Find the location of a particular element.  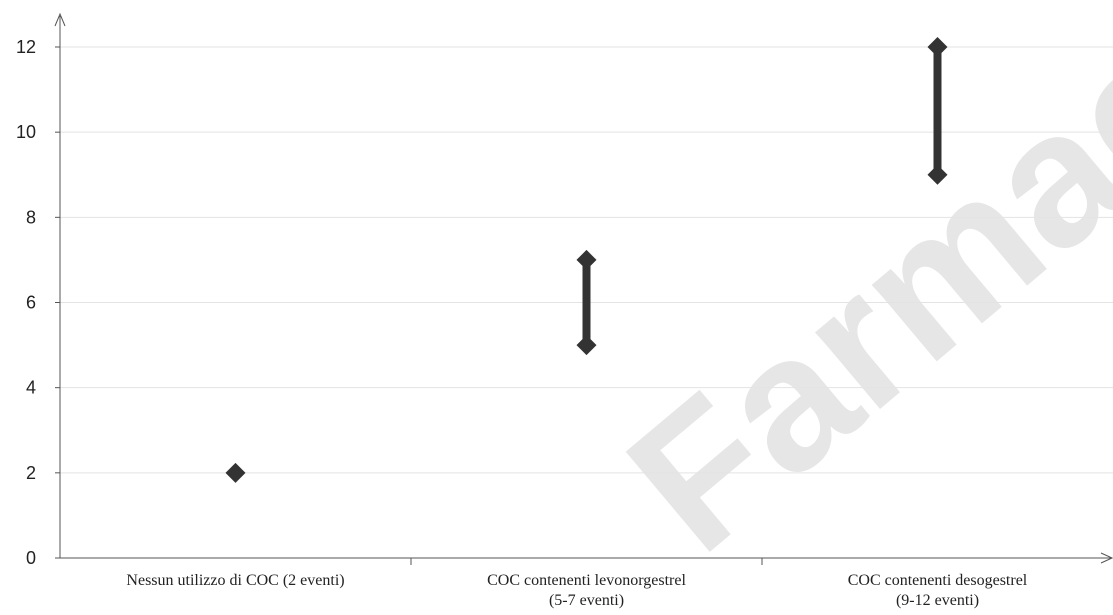

y-axis-arrow is located at coordinates (60, 19).